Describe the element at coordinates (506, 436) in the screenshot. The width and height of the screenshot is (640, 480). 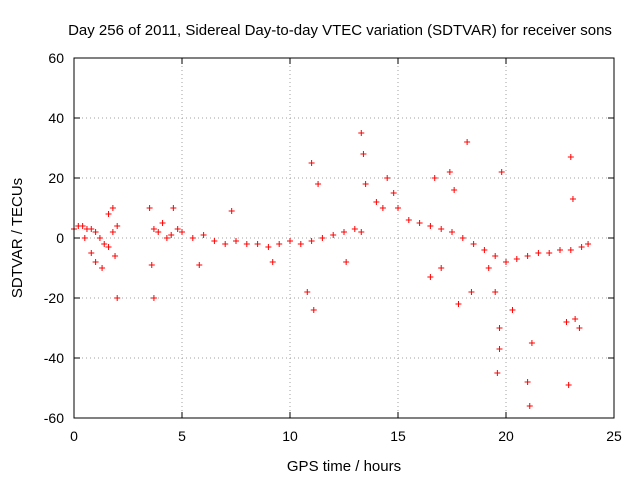
I see `x-tick-label: 20` at that location.